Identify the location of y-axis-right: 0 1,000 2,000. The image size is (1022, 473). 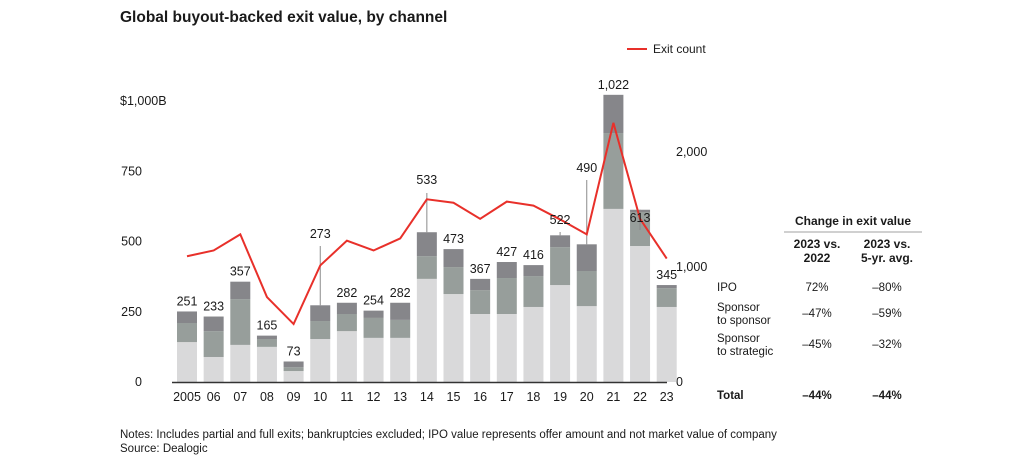
(691, 267).